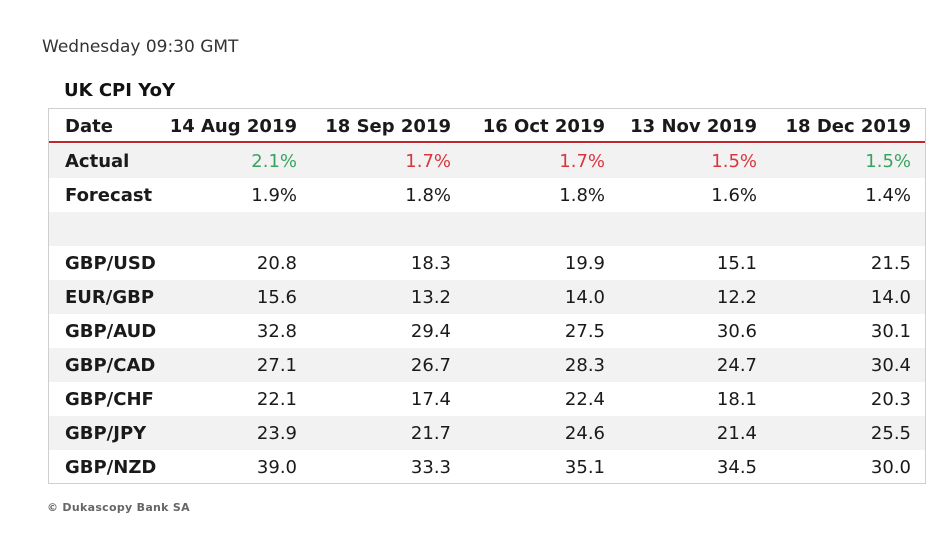 This screenshot has height=547, width=940. I want to click on row-label: GBP/CHF, so click(109, 399).